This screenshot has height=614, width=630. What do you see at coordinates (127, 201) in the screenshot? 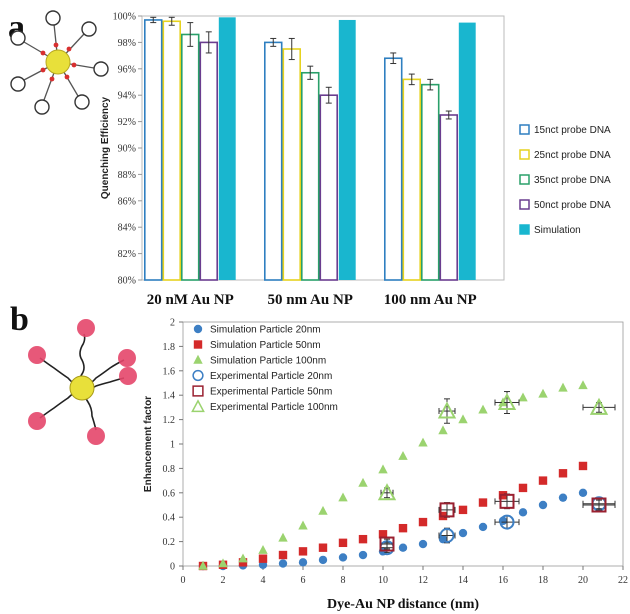
I see `y-tick-label: 86%` at bounding box center [127, 201].